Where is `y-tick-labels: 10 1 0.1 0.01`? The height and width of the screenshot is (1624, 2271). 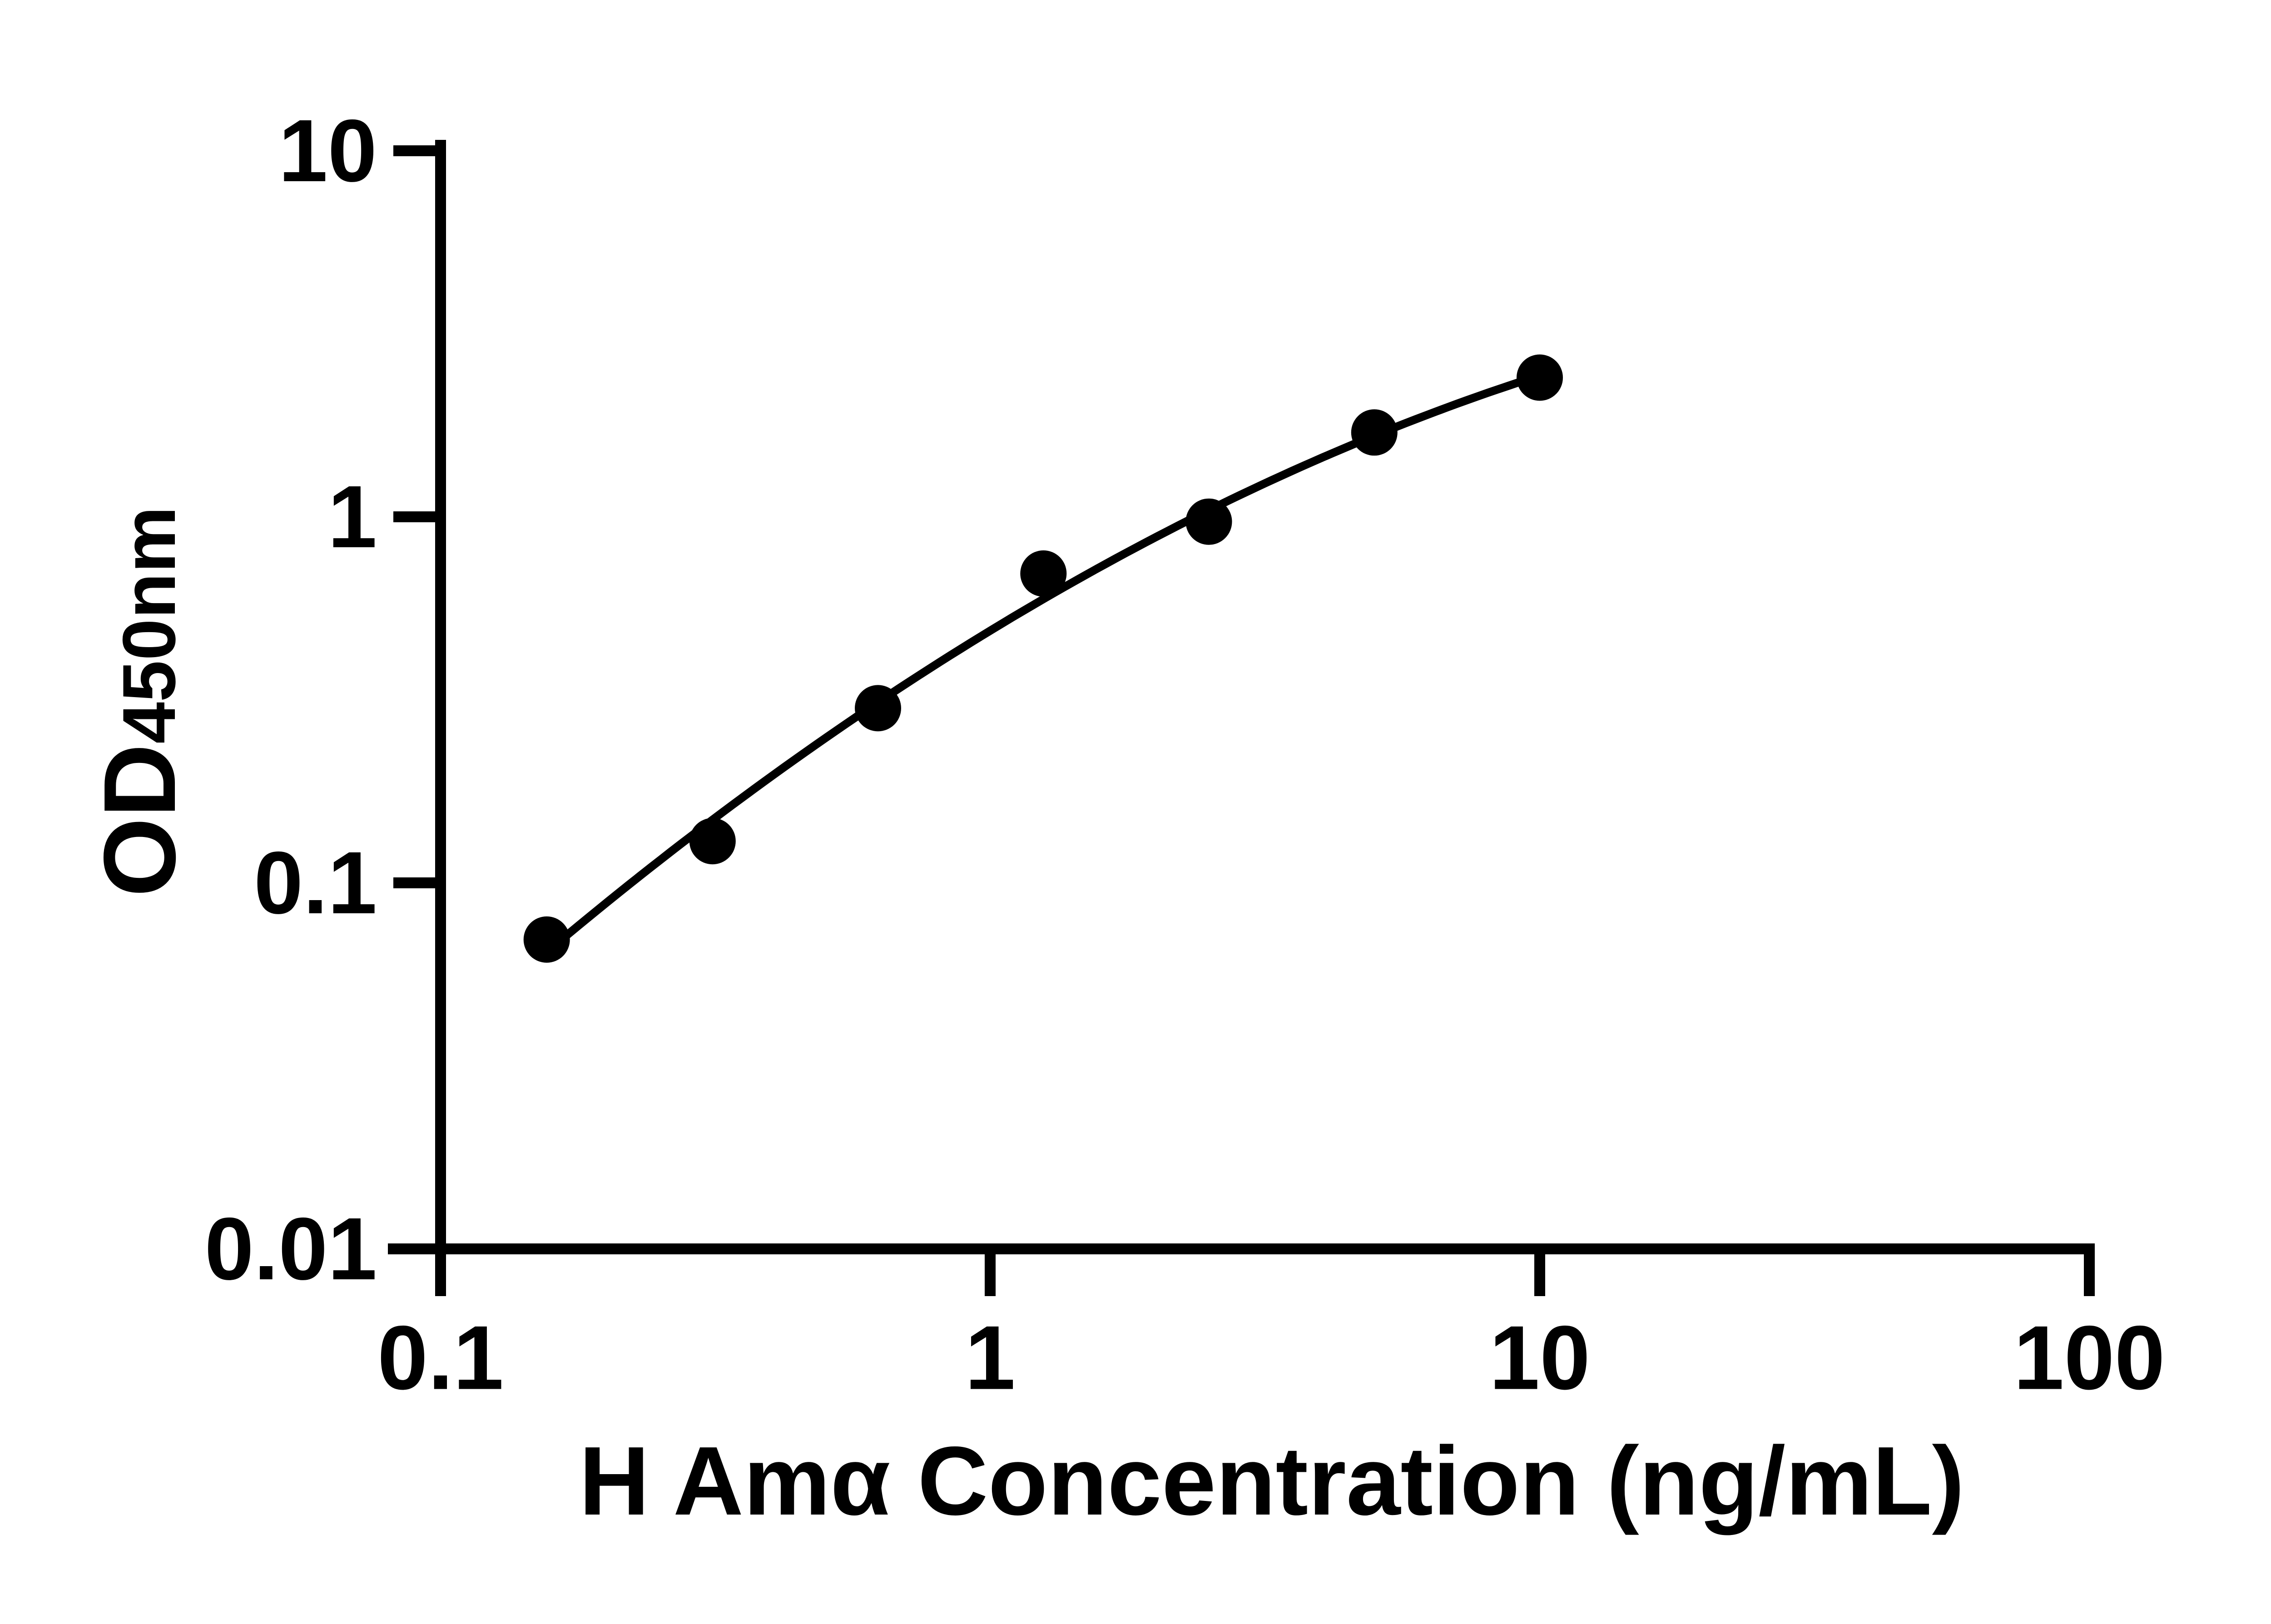 y-tick-labels: 10 1 0.1 0.01 is located at coordinates (290, 699).